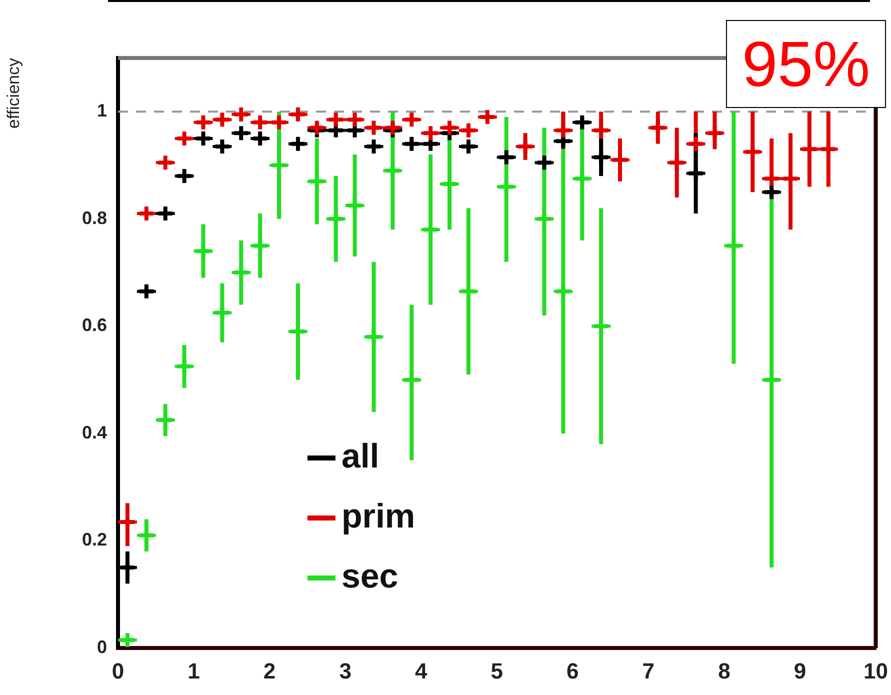 The height and width of the screenshot is (695, 891). I want to click on x-tick-label: 5, so click(497, 671).